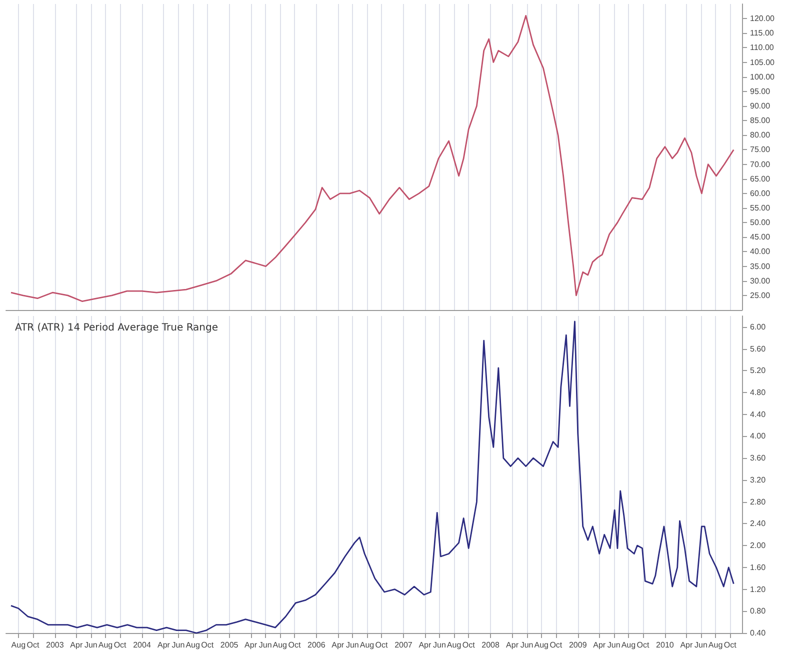  I want to click on y-tick-label: 1.60, so click(758, 567).